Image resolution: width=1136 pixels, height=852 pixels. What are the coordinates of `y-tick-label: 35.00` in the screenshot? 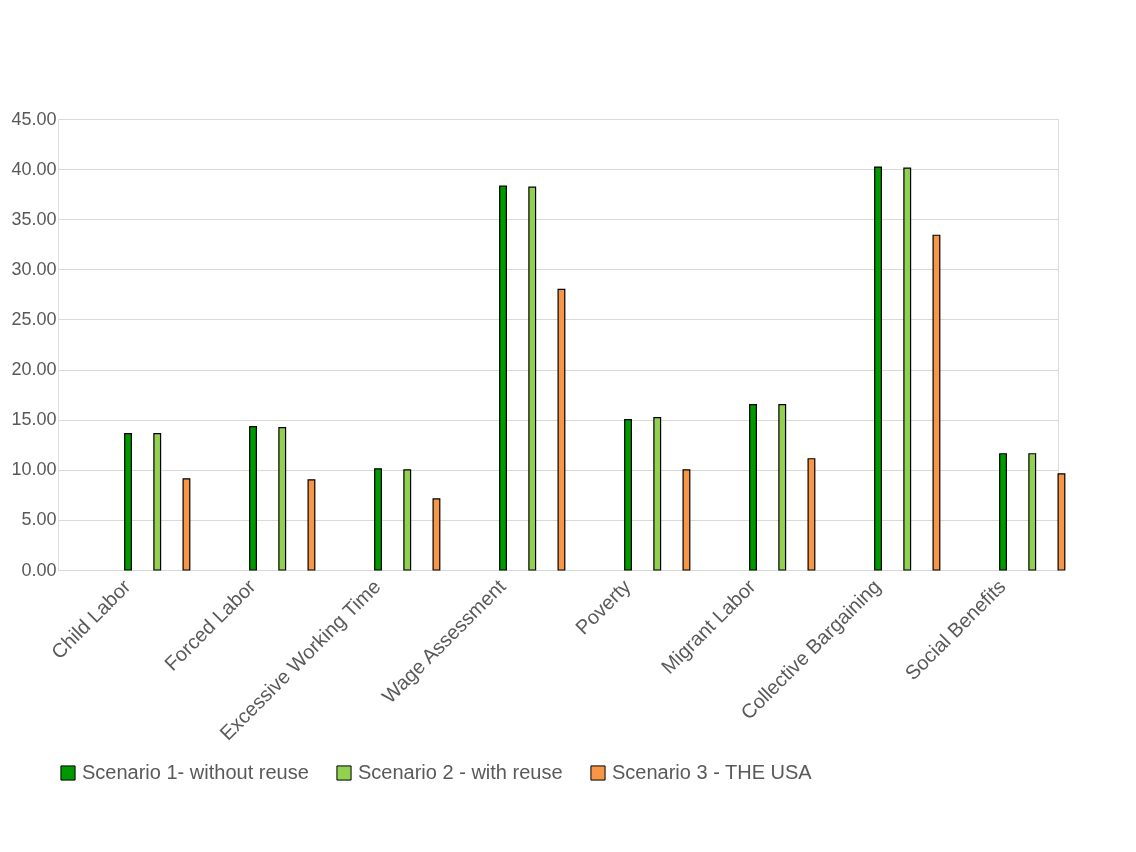 It's located at (34, 218).